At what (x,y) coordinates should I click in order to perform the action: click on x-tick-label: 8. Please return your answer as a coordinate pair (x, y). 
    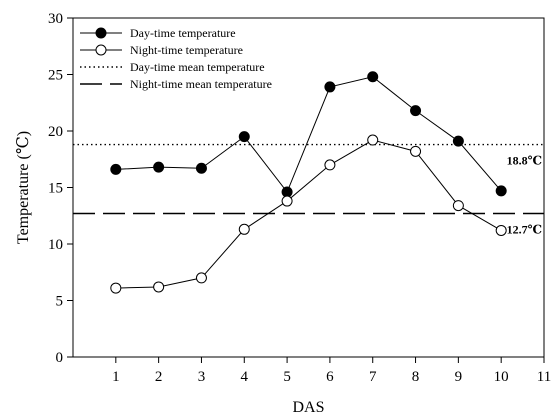
    Looking at the image, I should click on (416, 377).